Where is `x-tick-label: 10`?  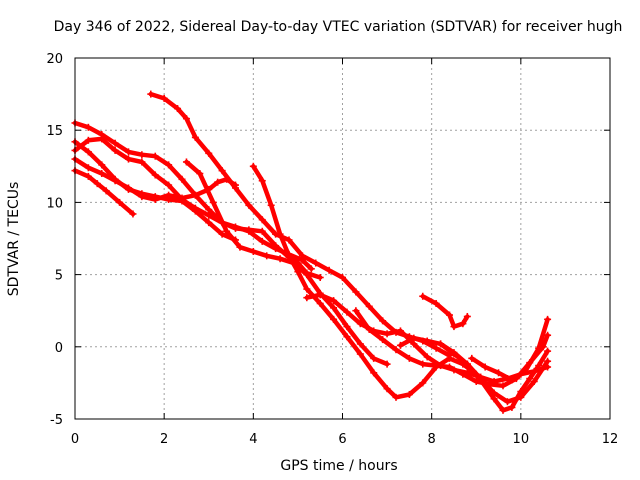 x-tick-label: 10 is located at coordinates (521, 439).